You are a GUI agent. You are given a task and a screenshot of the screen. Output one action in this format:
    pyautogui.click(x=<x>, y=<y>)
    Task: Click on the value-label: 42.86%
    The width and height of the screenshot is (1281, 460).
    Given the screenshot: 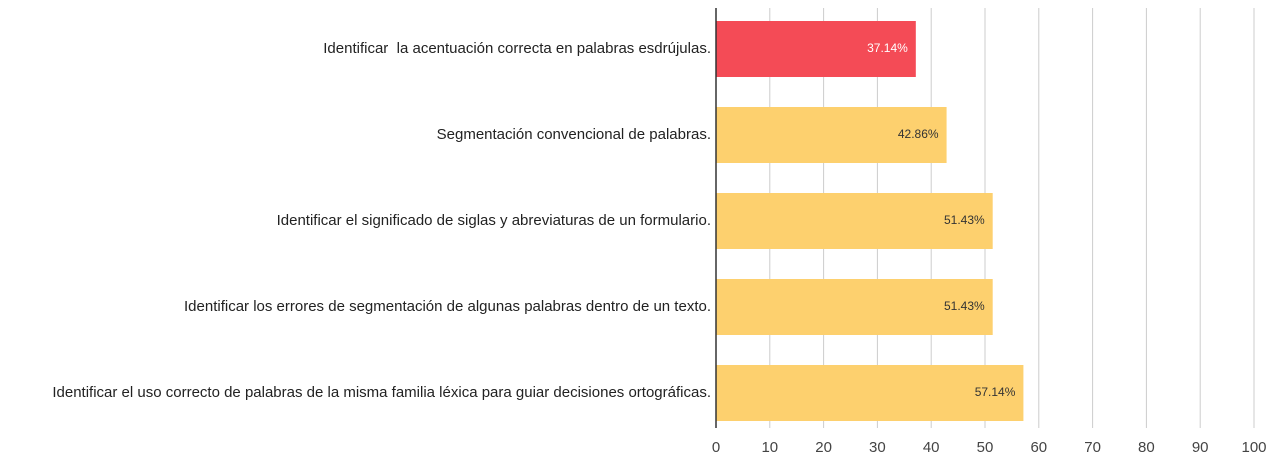 What is the action you would take?
    pyautogui.click(x=918, y=134)
    